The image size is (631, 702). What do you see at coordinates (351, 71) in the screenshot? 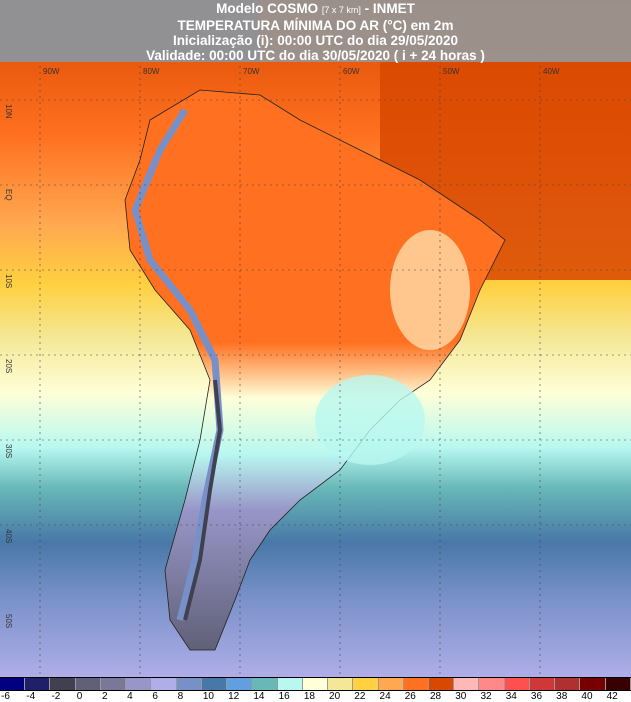
I see `longitude-label: 60W` at bounding box center [351, 71].